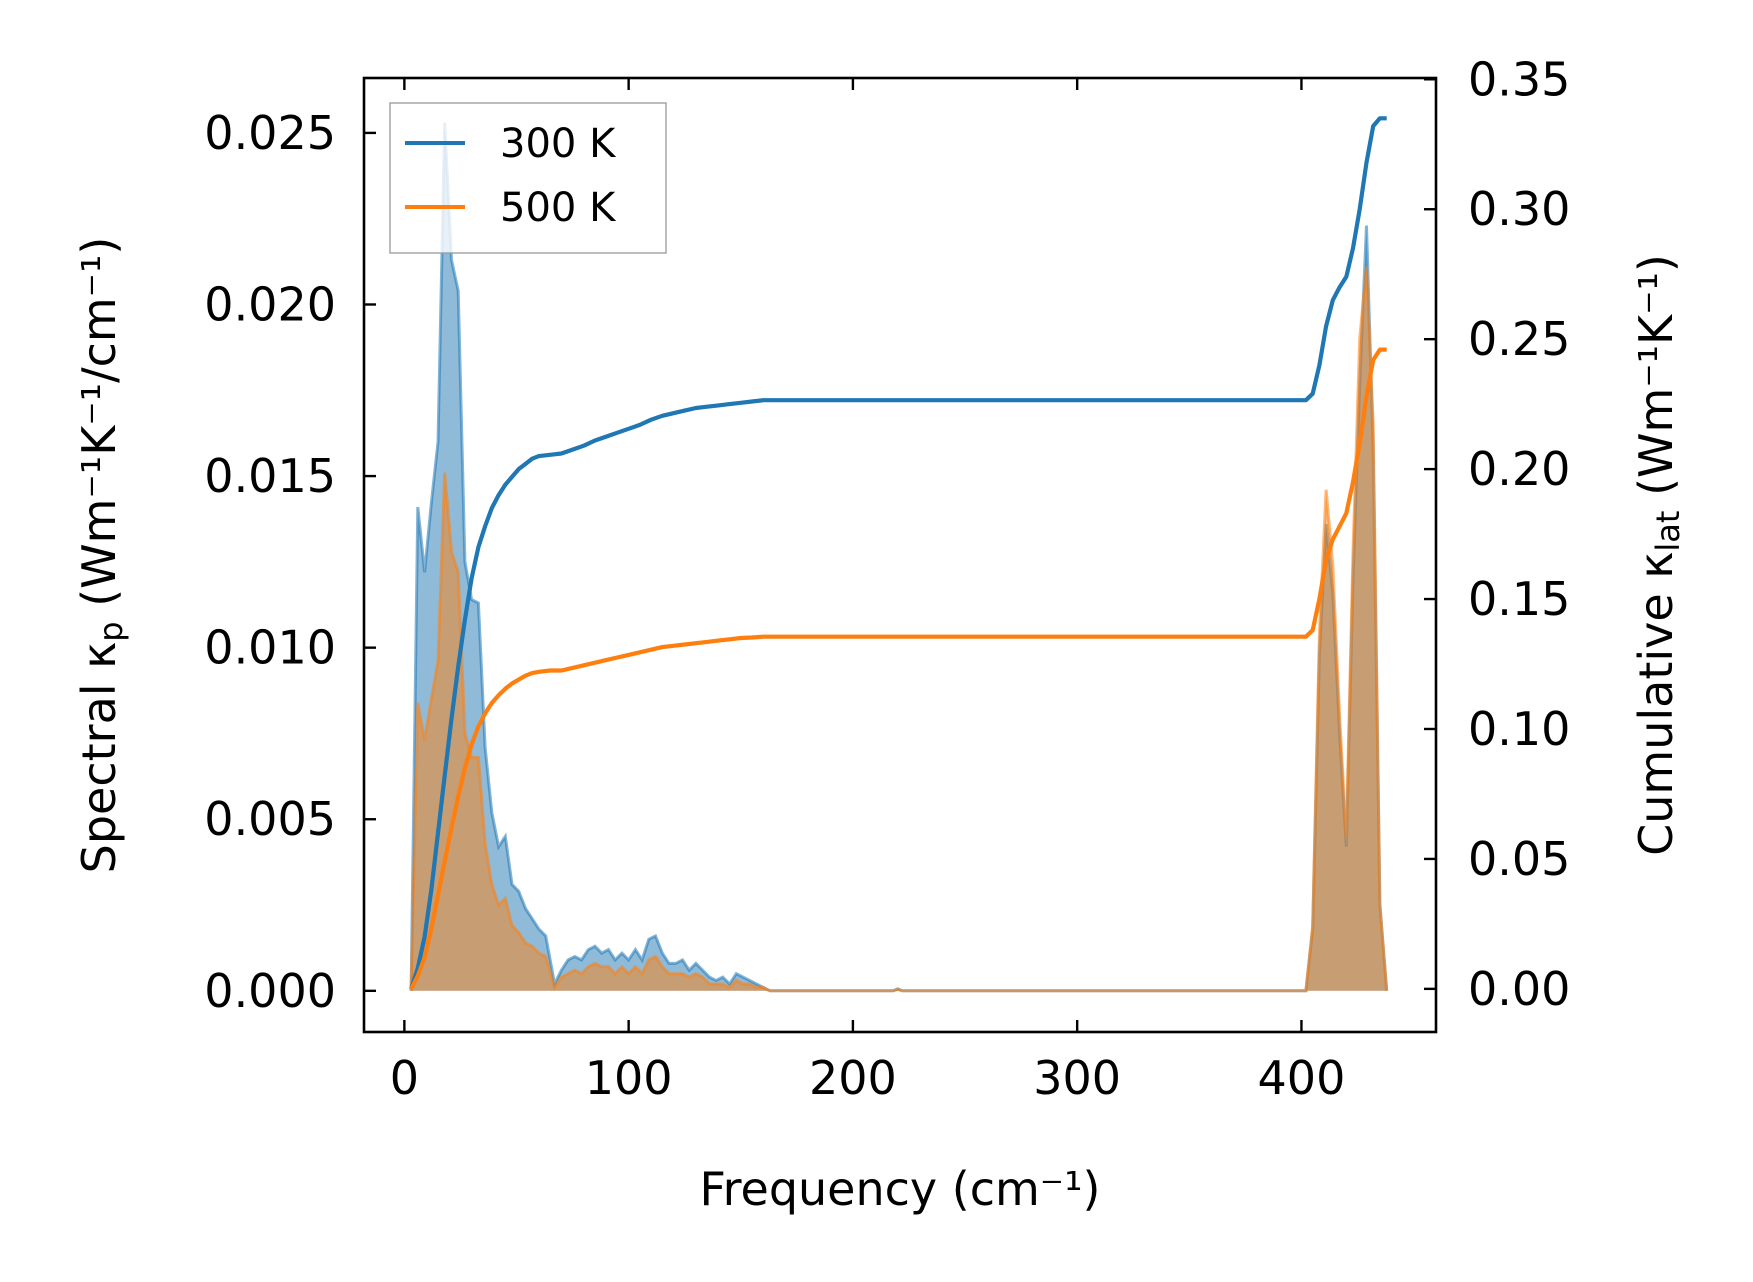  I want to click on y-right-tick-label: 0.15, so click(1519, 599).